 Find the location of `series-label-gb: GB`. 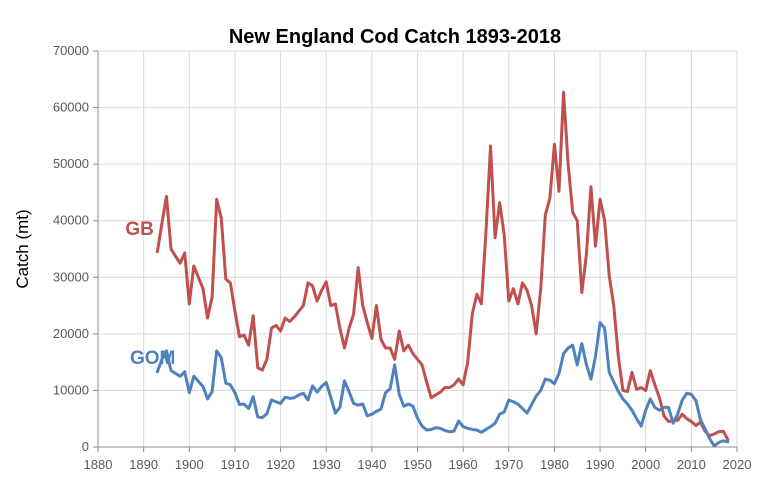

series-label-gb: GB is located at coordinates (139, 229).